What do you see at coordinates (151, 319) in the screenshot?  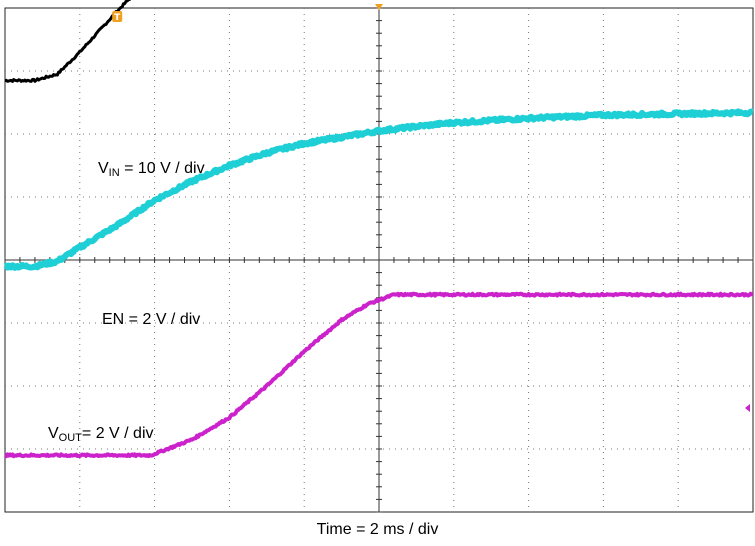 I see `en-label: EN = 2 V / div` at bounding box center [151, 319].